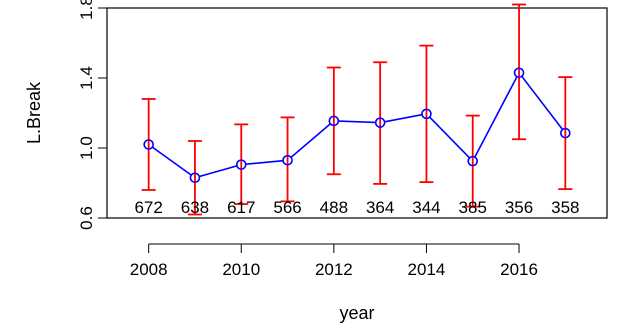 The height and width of the screenshot is (324, 630). Describe the element at coordinates (149, 269) in the screenshot. I see `x-tick-label: 2008` at that location.